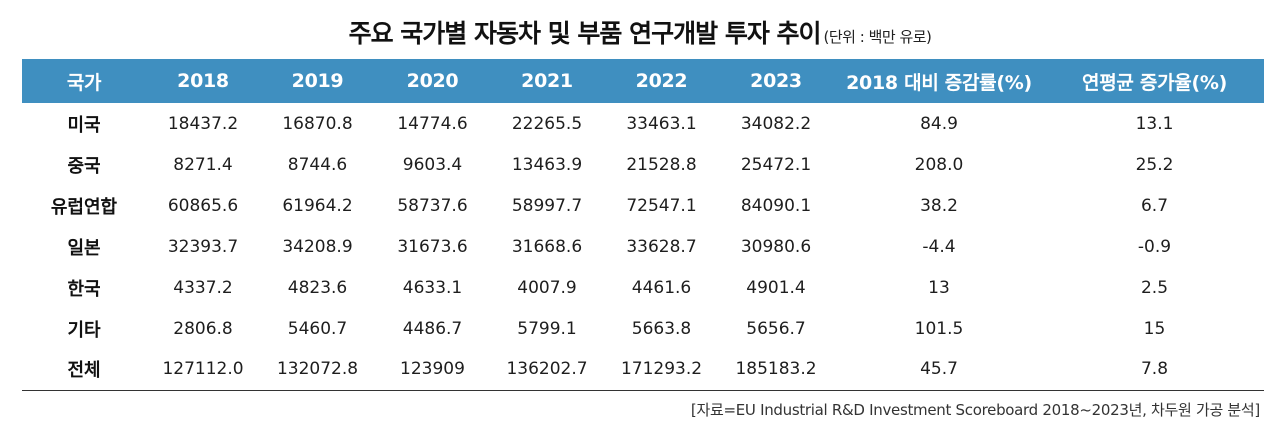  What do you see at coordinates (317, 328) in the screenshot?
I see `value-cell: 5460.7` at bounding box center [317, 328].